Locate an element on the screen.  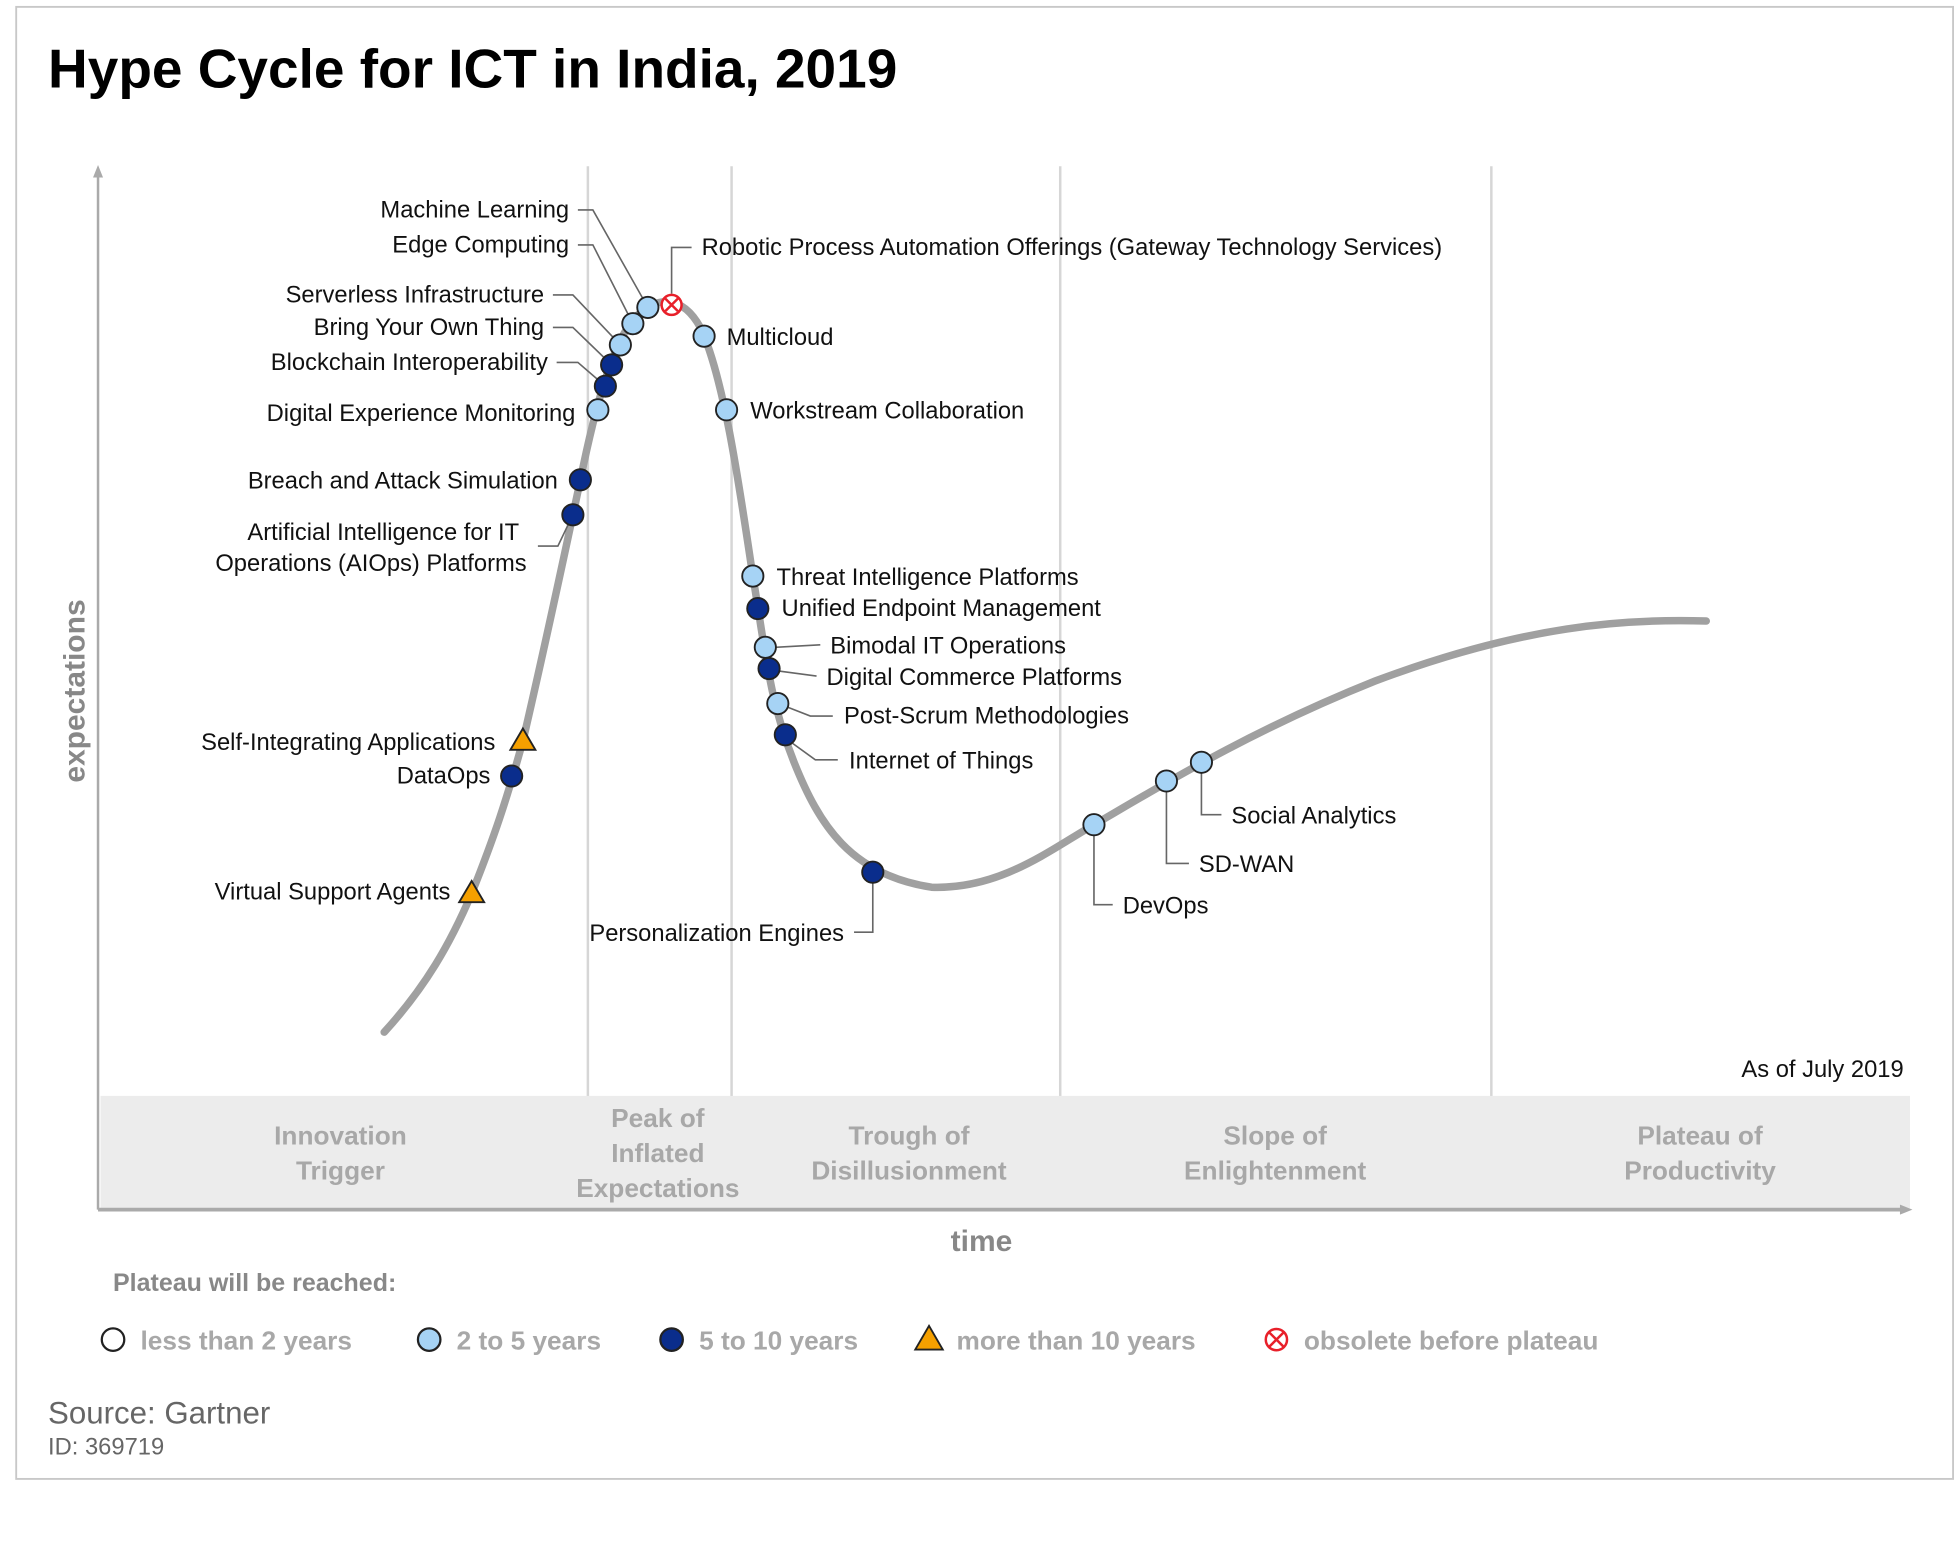
post-scrum-methodologies-label: Post-Scrum Methodologies is located at coordinates (986, 717).